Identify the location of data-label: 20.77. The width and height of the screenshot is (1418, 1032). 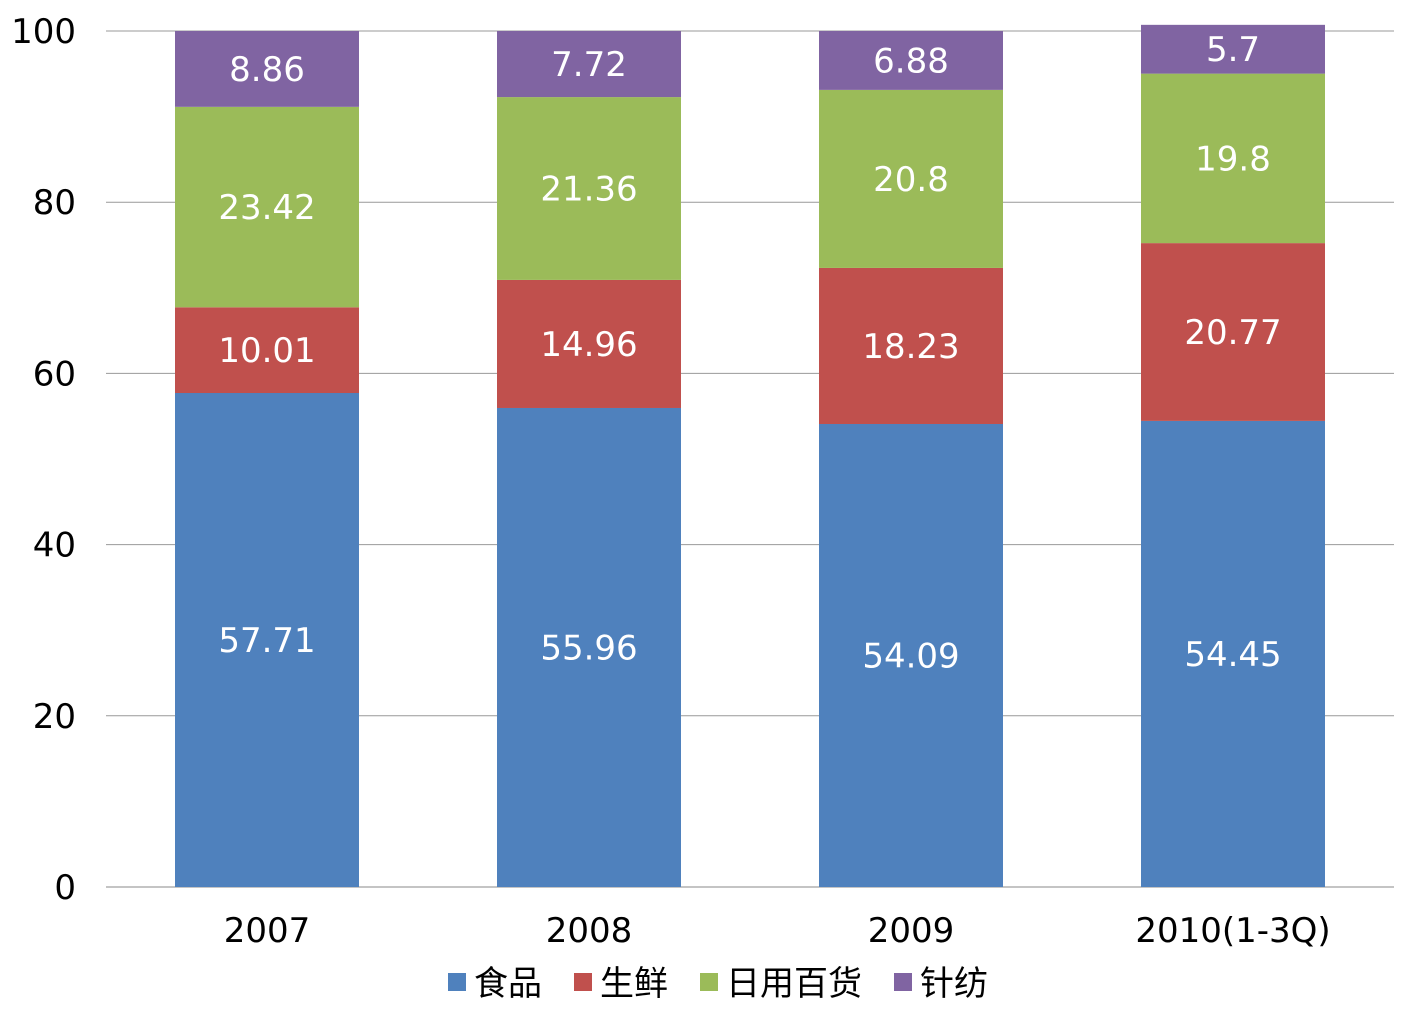
(1232, 333).